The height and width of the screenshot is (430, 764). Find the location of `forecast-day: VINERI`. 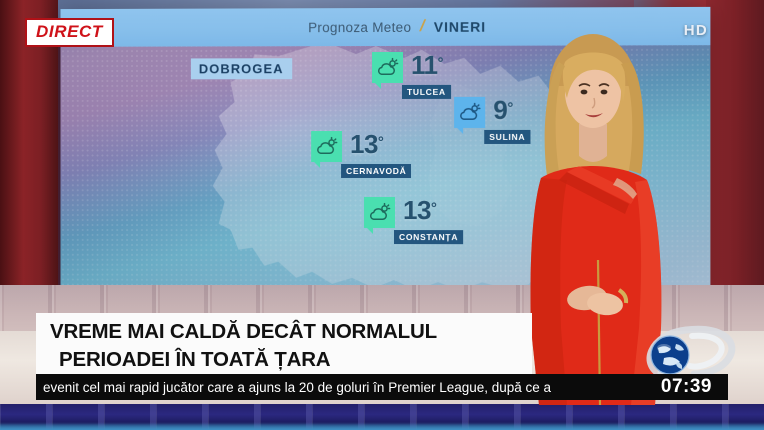

forecast-day: VINERI is located at coordinates (460, 26).